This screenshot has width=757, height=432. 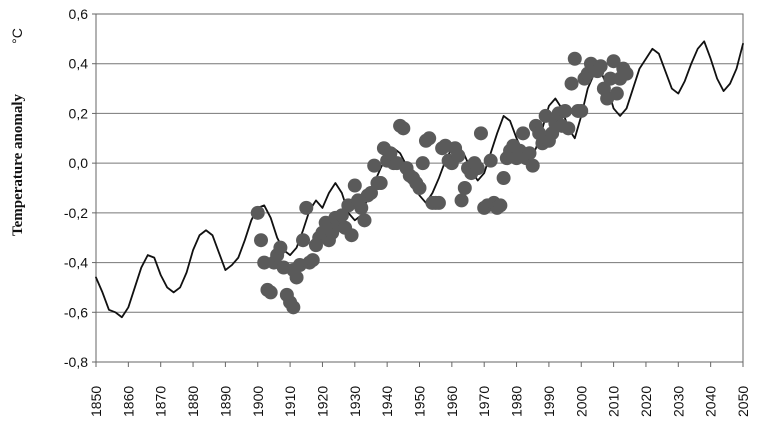 I want to click on x-tick-label: 1850, so click(x=96, y=401).